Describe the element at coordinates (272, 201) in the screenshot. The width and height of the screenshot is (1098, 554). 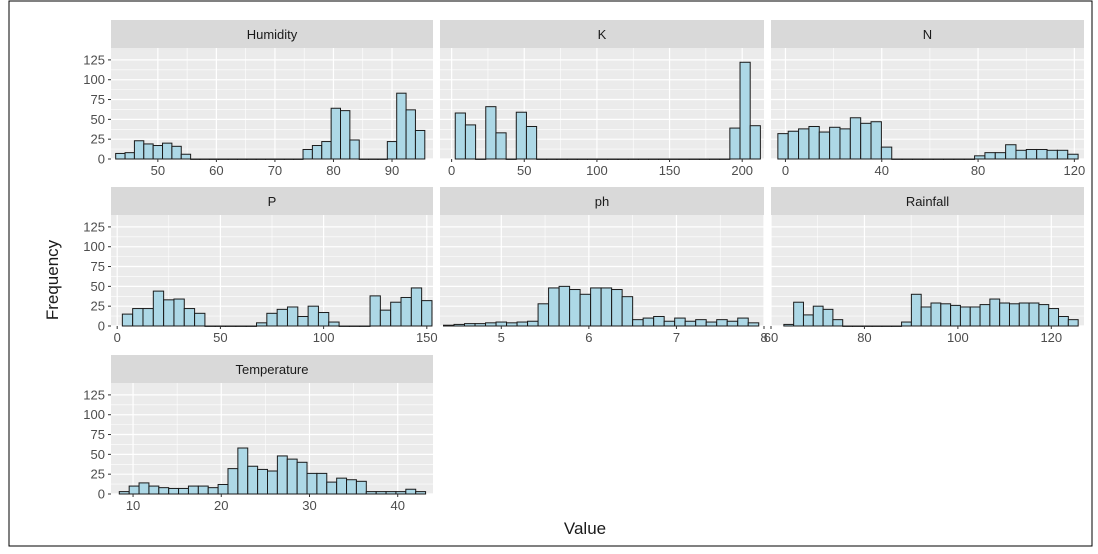
I see `strip-title-p: P` at that location.